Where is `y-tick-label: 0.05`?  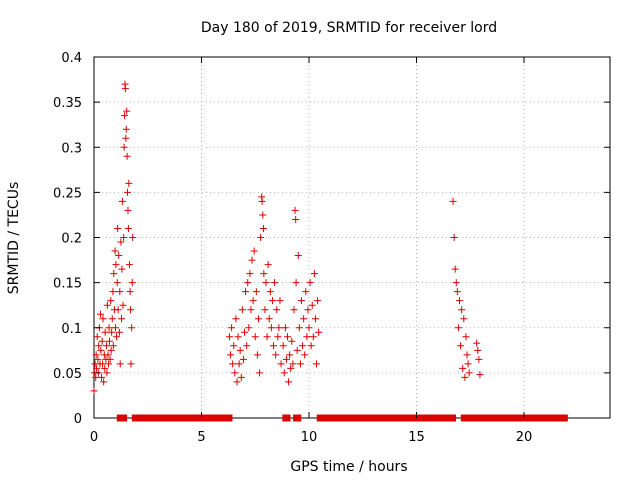 y-tick-label: 0.05 is located at coordinates (67, 374).